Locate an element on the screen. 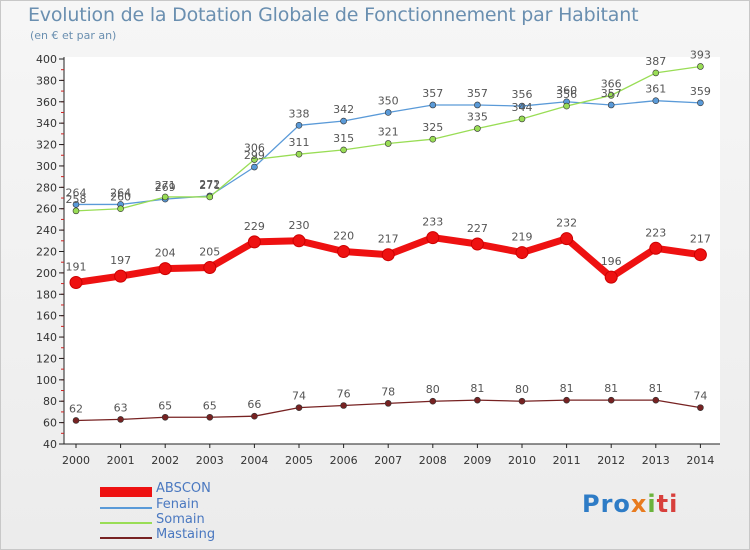  data-label-abscon: 204 is located at coordinates (165, 253).